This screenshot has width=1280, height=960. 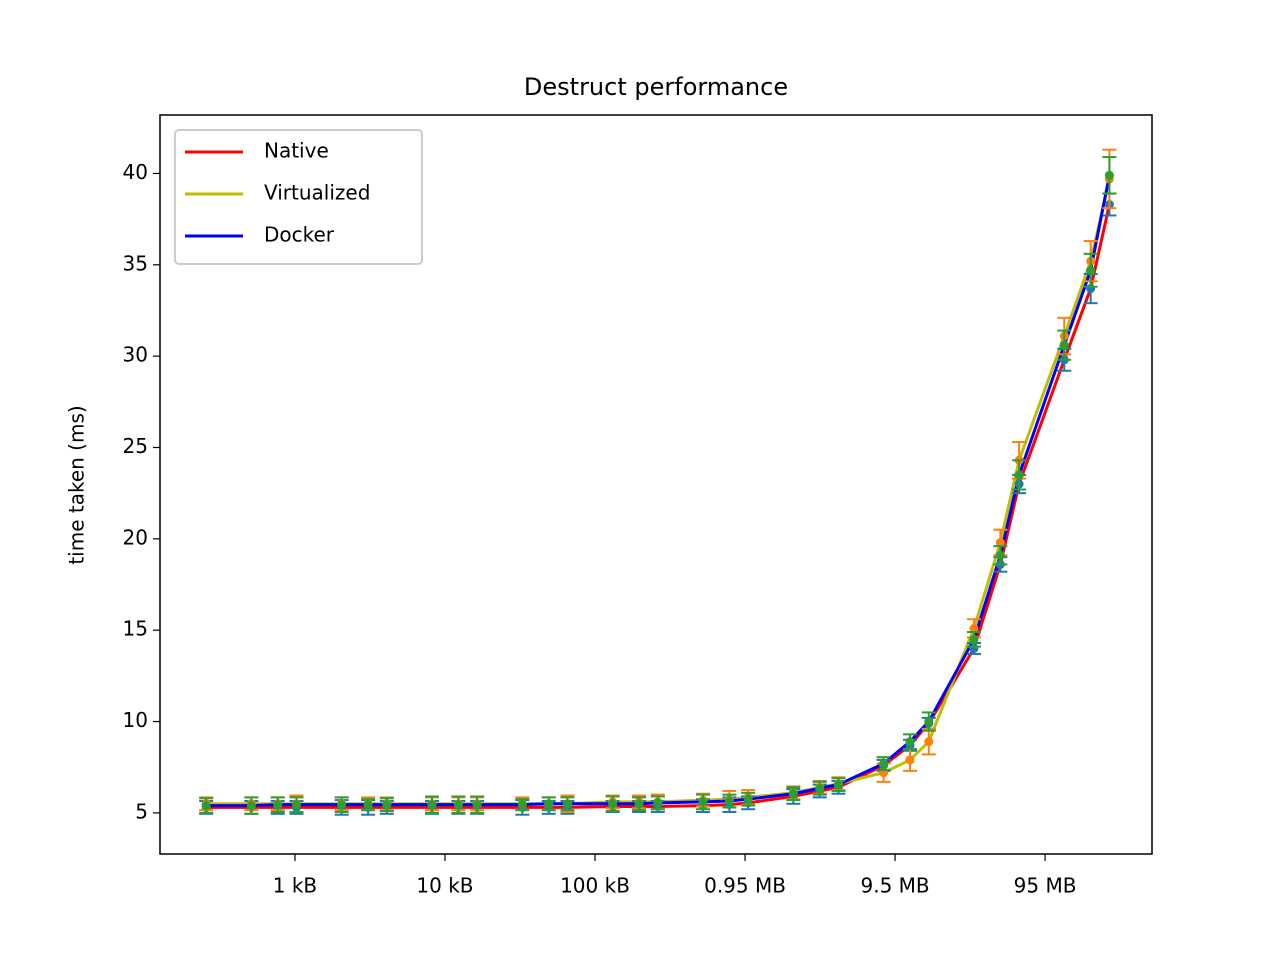 I want to click on y-tick-label: 25, so click(x=135, y=446).